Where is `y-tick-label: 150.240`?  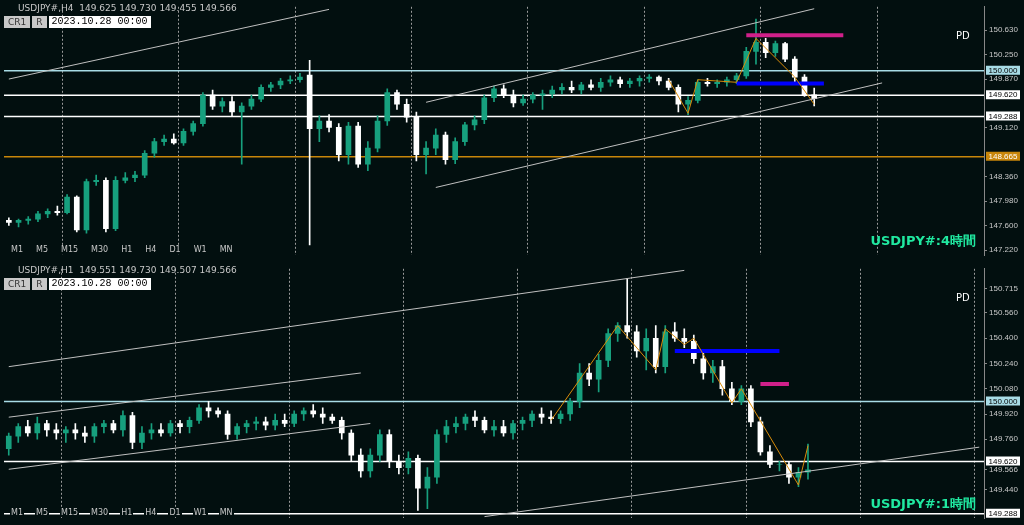
y-tick-label: 150.240 is located at coordinates (1004, 363).